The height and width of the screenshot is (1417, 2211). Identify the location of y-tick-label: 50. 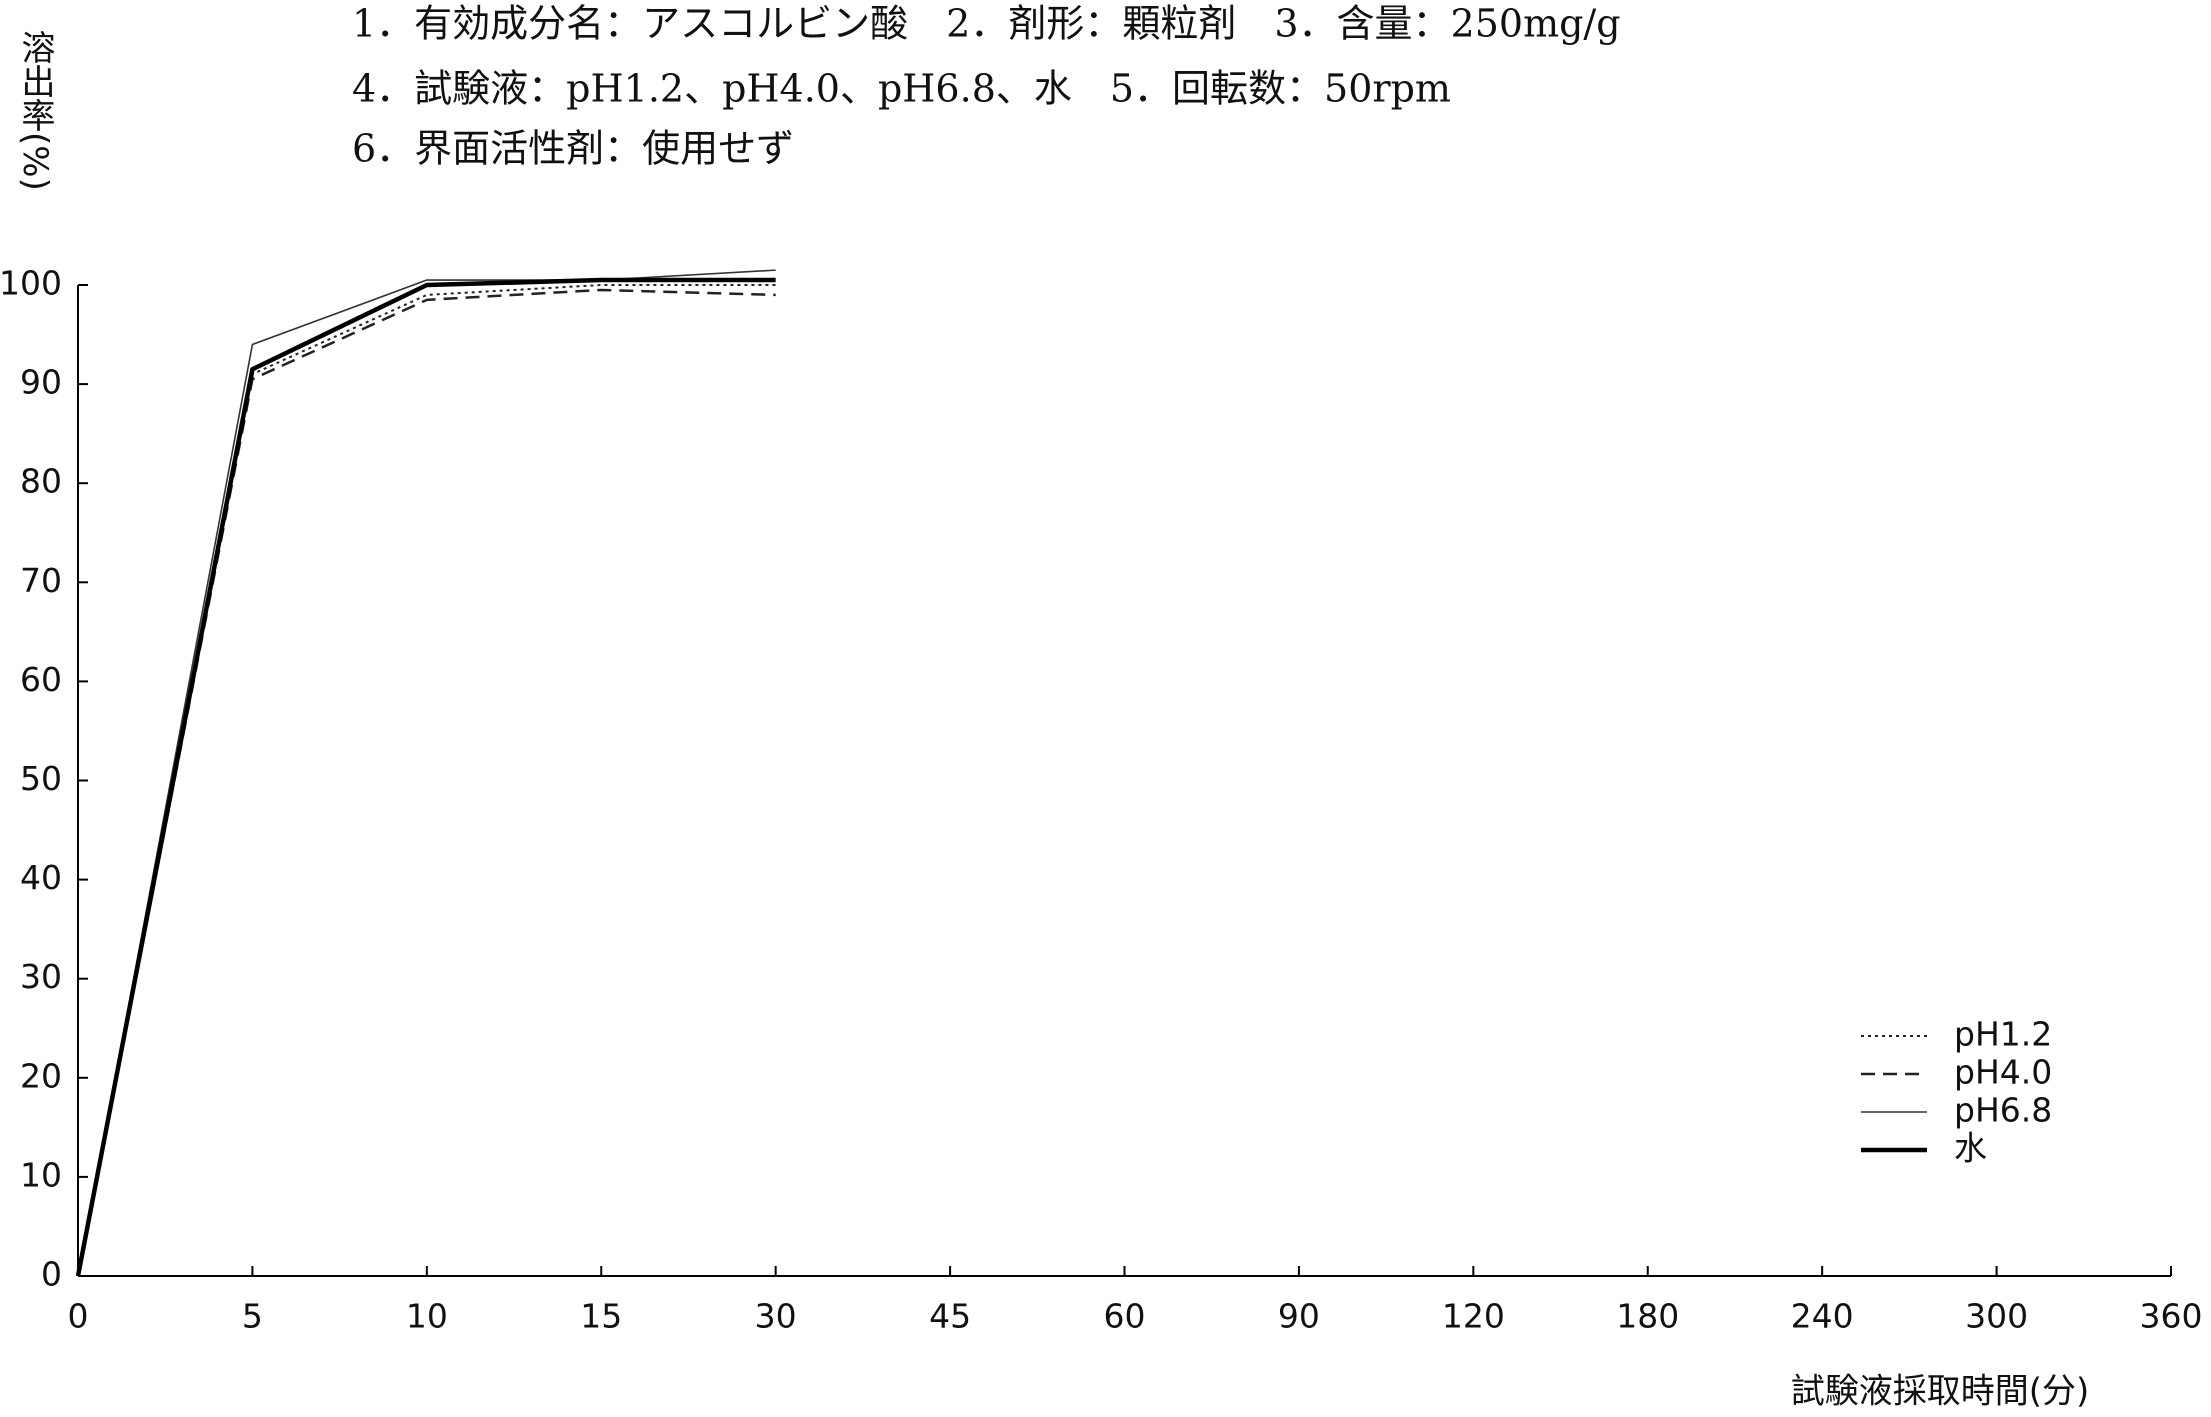
(41, 778).